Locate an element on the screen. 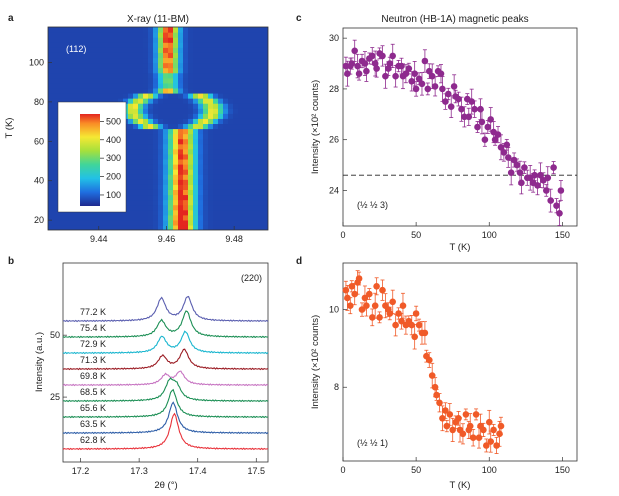  colorbar-tick-label: 500 is located at coordinates (113, 121).